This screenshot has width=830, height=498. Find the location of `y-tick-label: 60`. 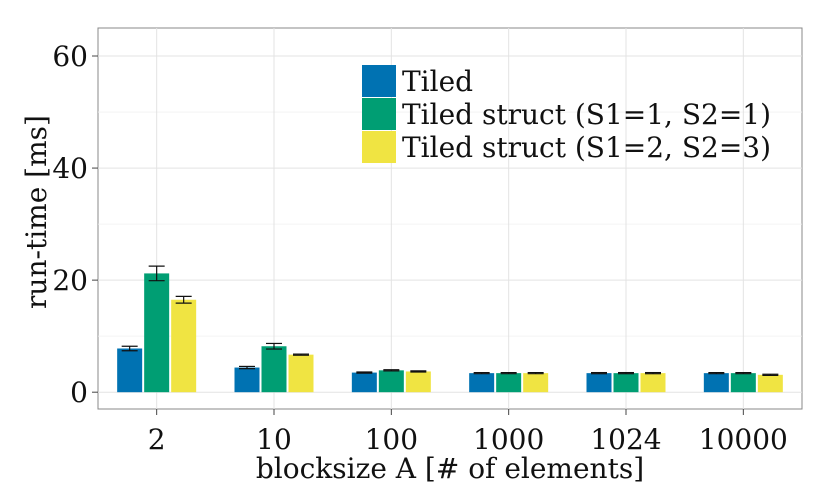

y-tick-label: 60 is located at coordinates (70, 56).